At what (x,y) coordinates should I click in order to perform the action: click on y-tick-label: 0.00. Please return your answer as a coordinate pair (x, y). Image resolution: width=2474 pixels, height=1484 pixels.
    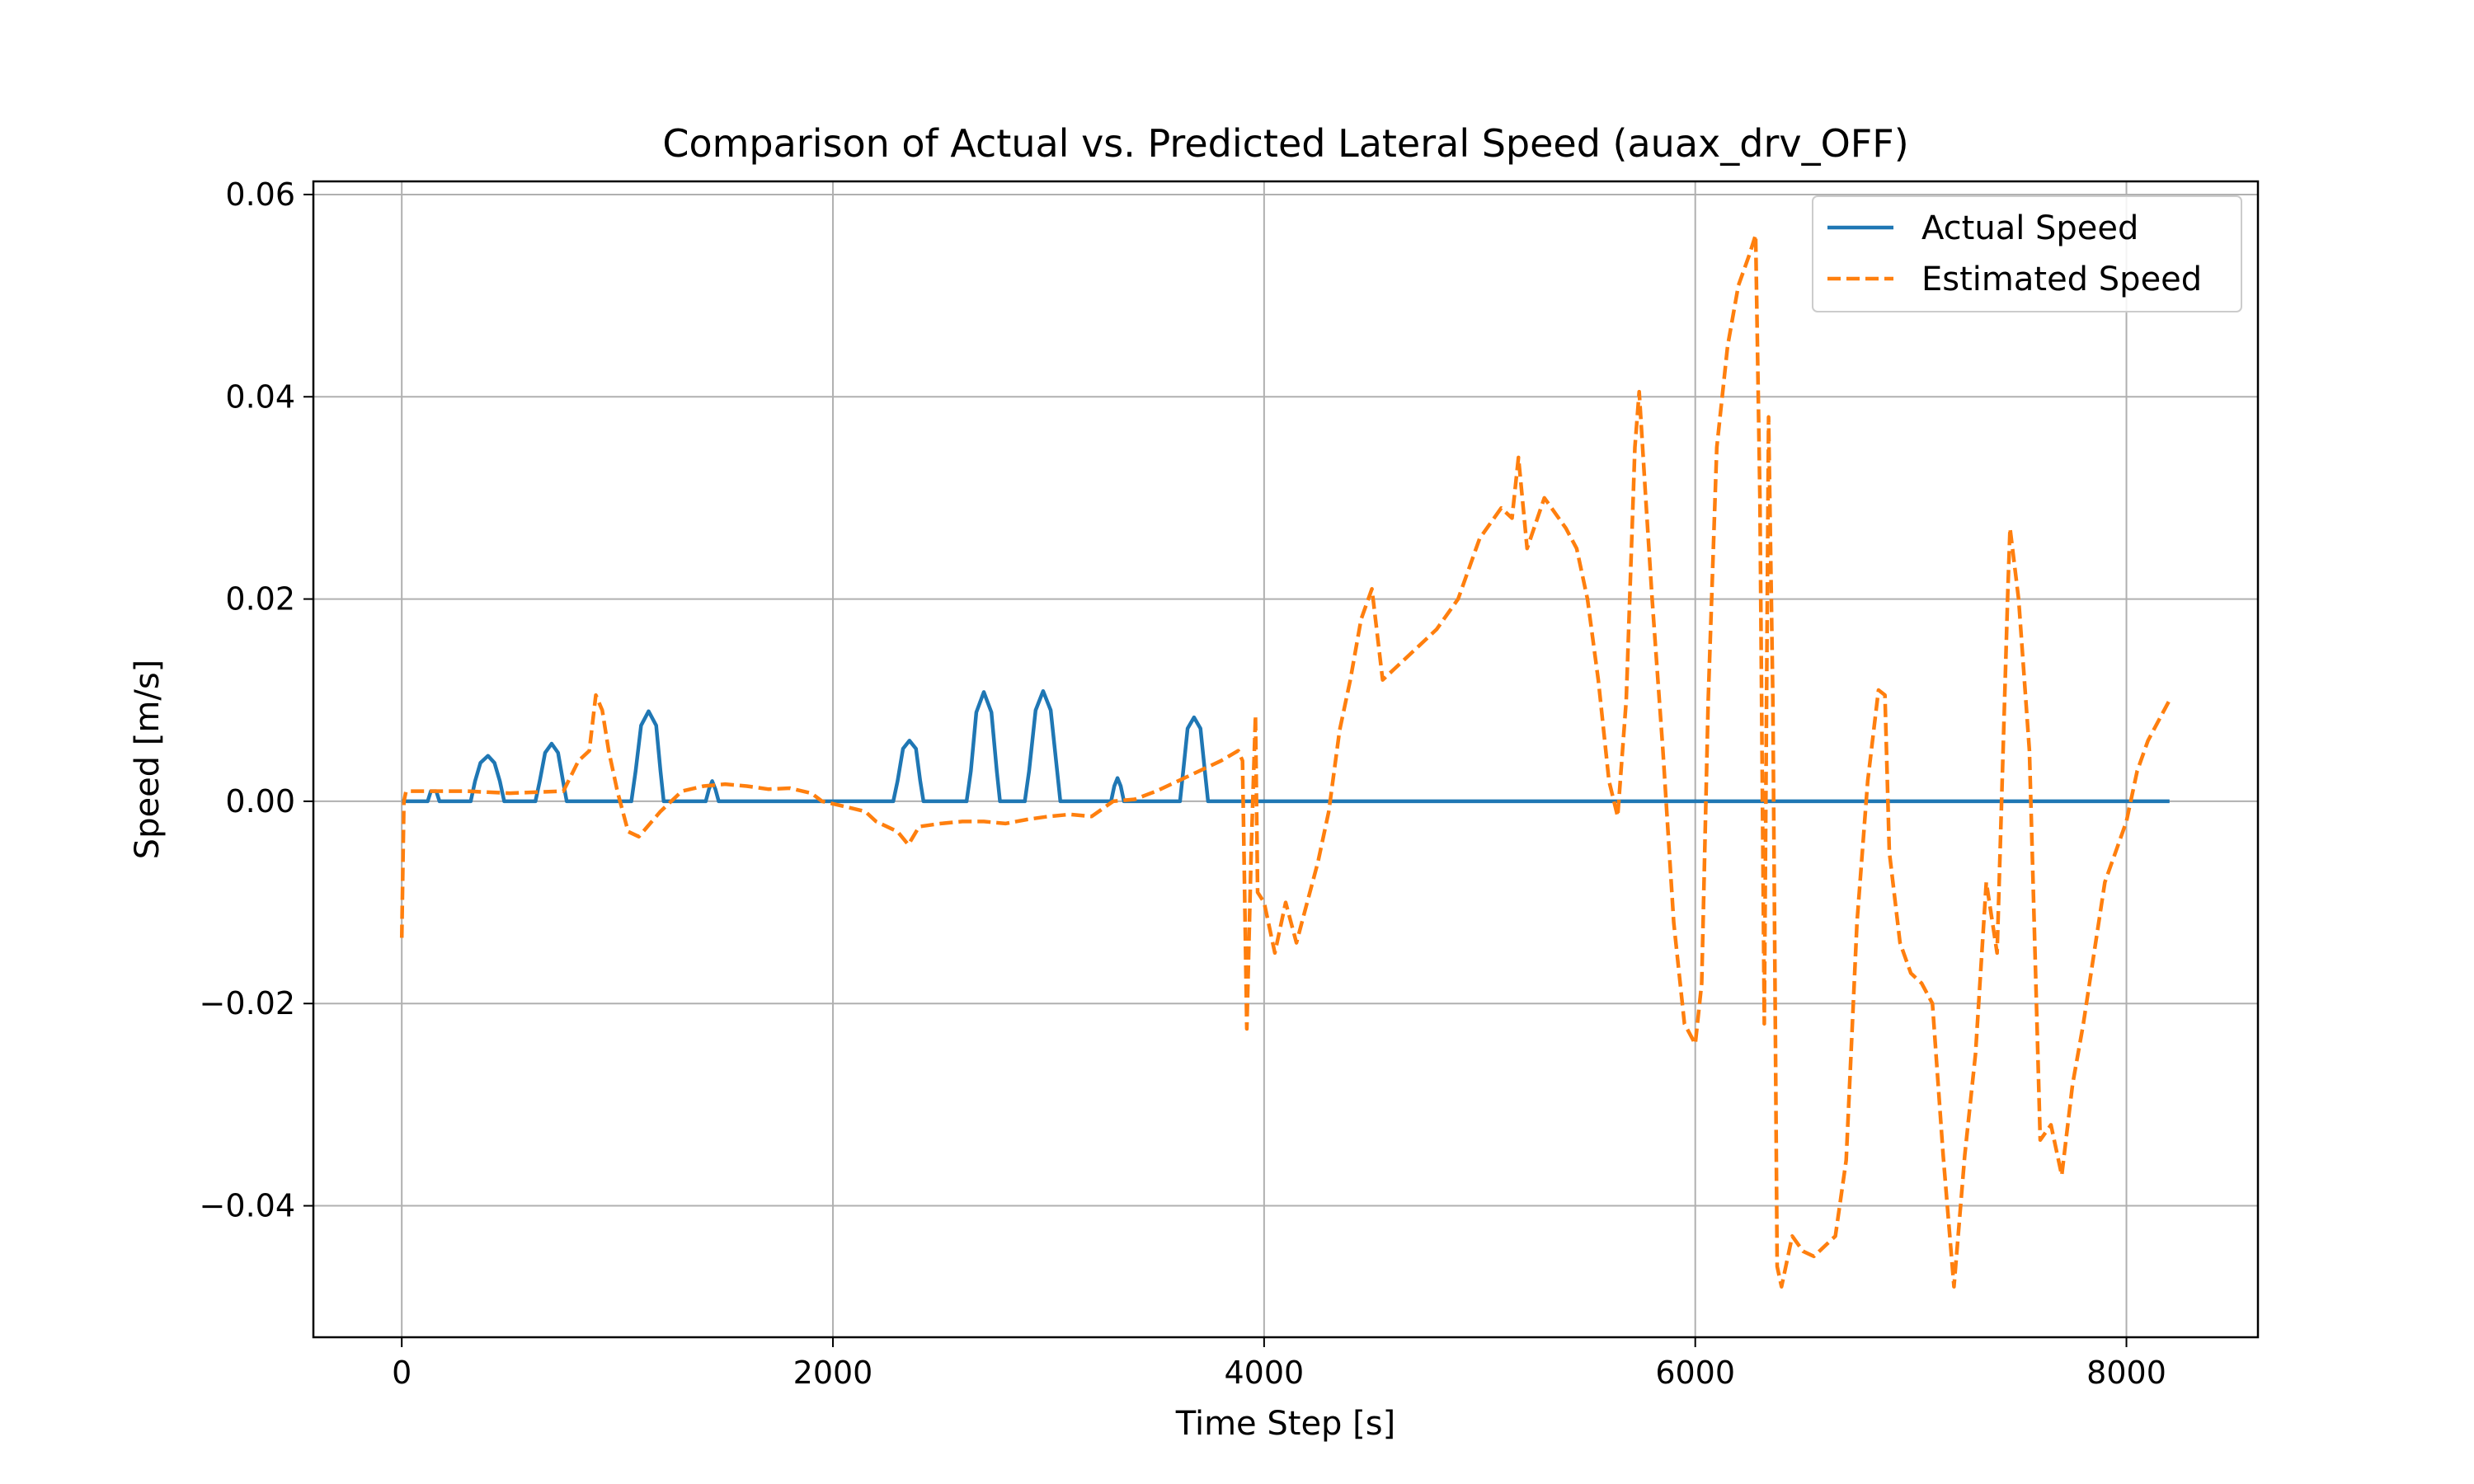
    Looking at the image, I should click on (260, 801).